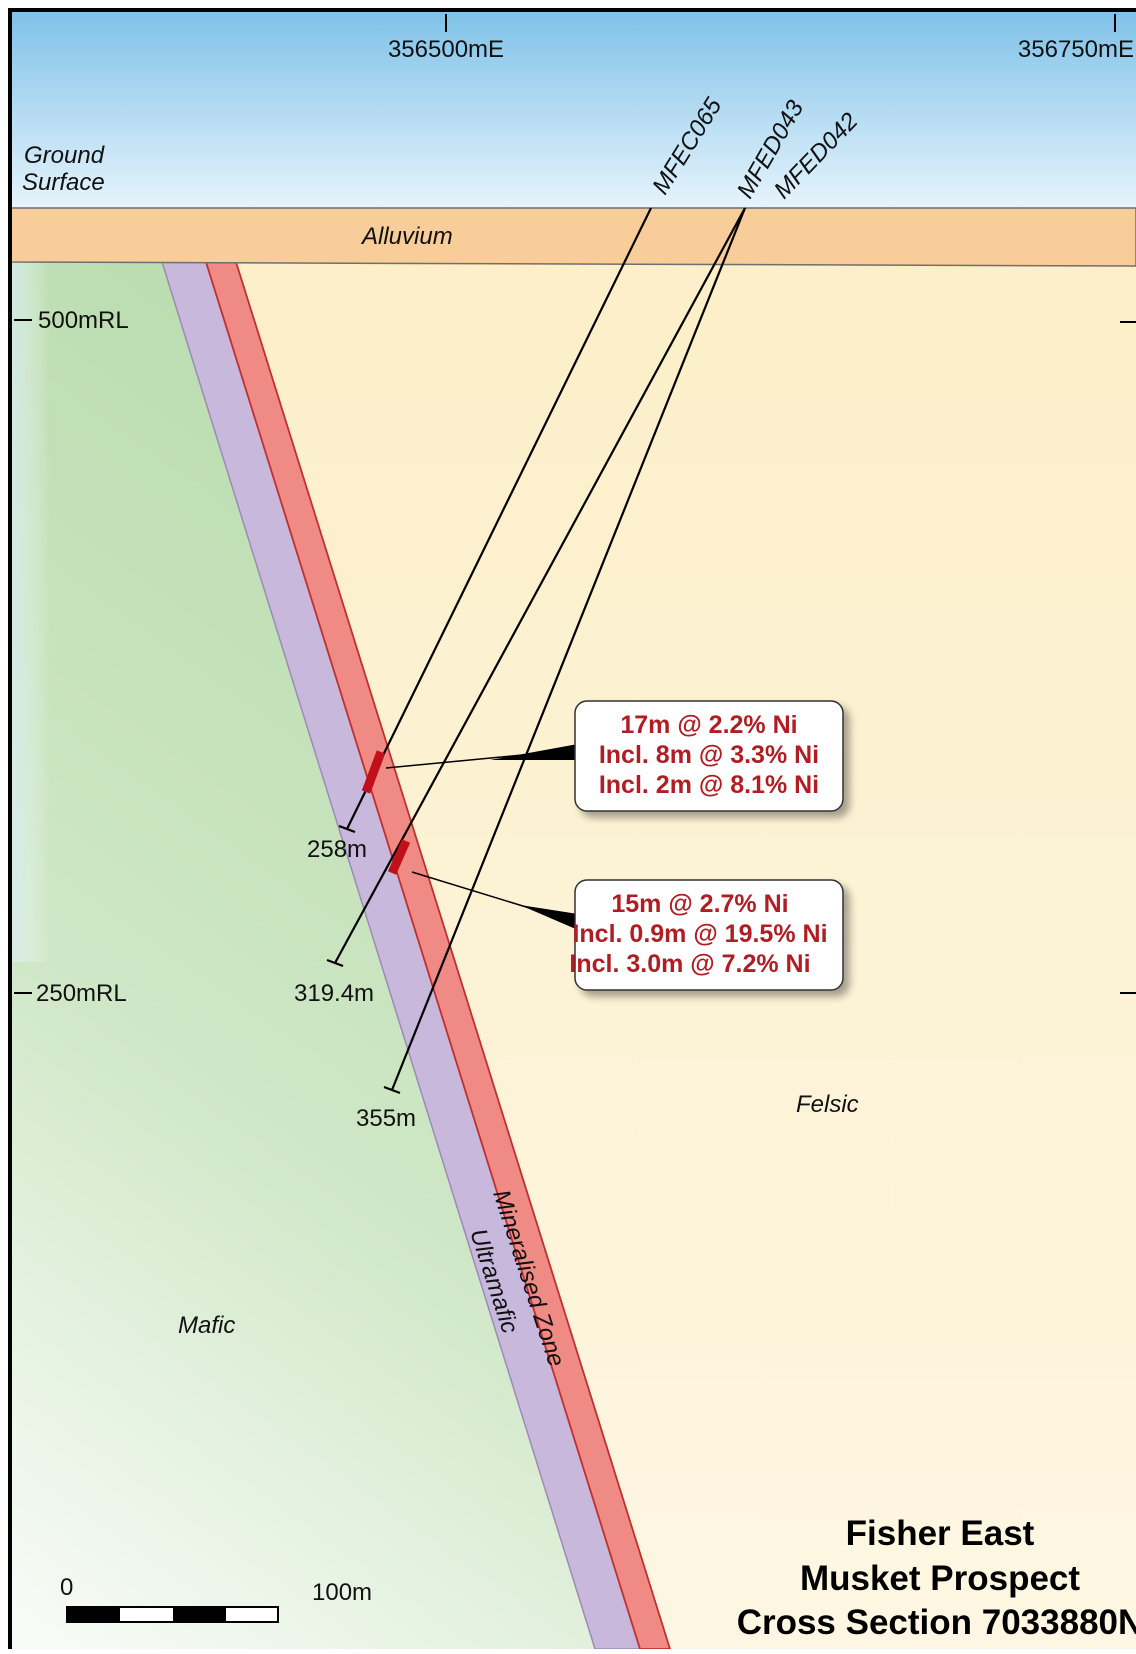 The image size is (1136, 1654). Describe the element at coordinates (699, 934) in the screenshot. I see `intercept-text: Incl. 0.9m @ 19.5% Ni` at that location.